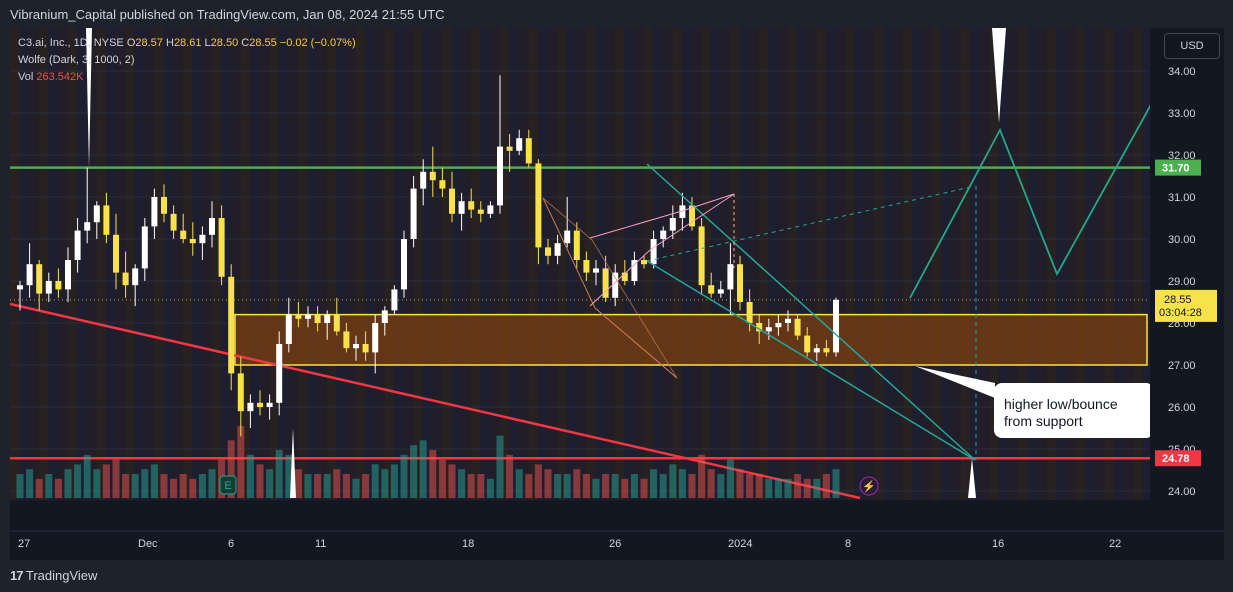 This screenshot has width=1233, height=592. What do you see at coordinates (1182, 282) in the screenshot?
I see `price-tick: 29.00` at bounding box center [1182, 282].